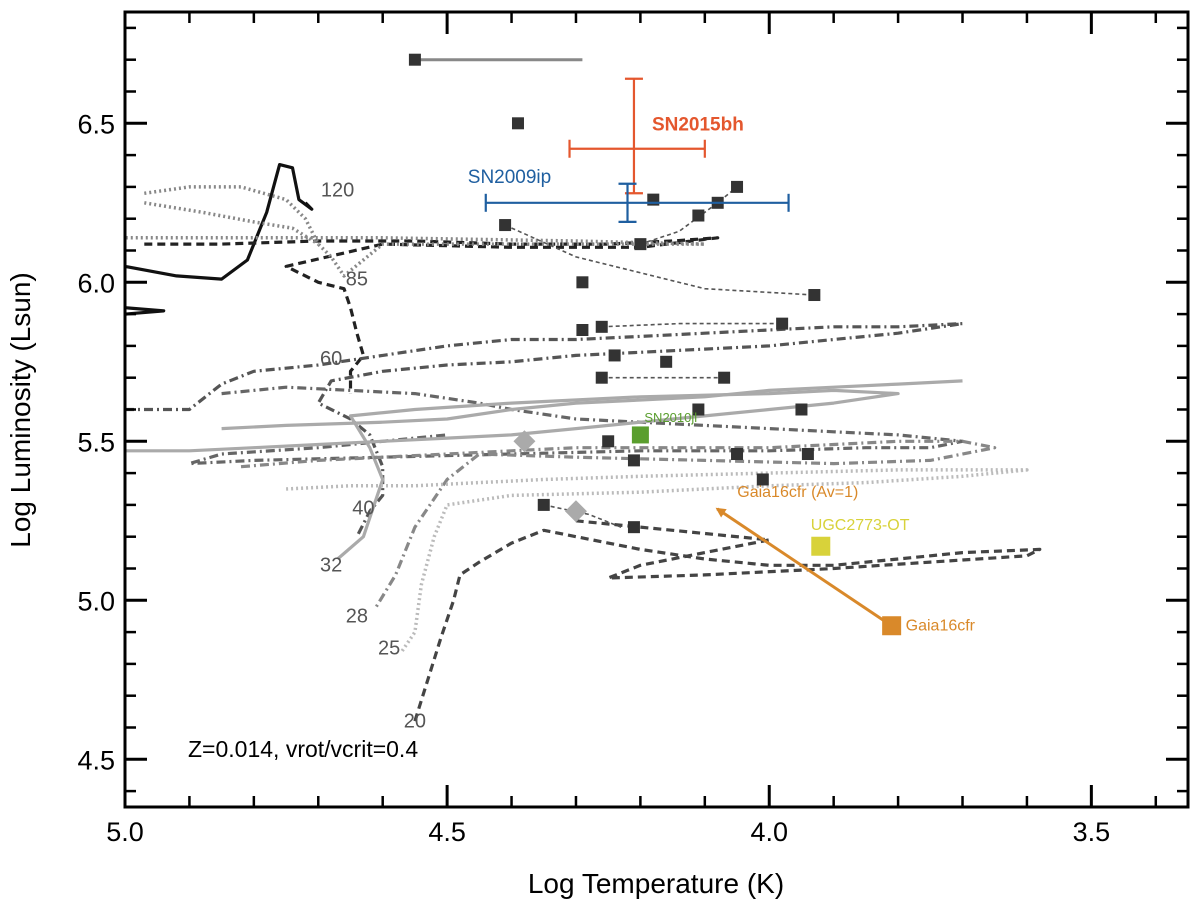 Image resolution: width=1200 pixels, height=911 pixels. I want to click on diamond-markers, so click(550, 476).